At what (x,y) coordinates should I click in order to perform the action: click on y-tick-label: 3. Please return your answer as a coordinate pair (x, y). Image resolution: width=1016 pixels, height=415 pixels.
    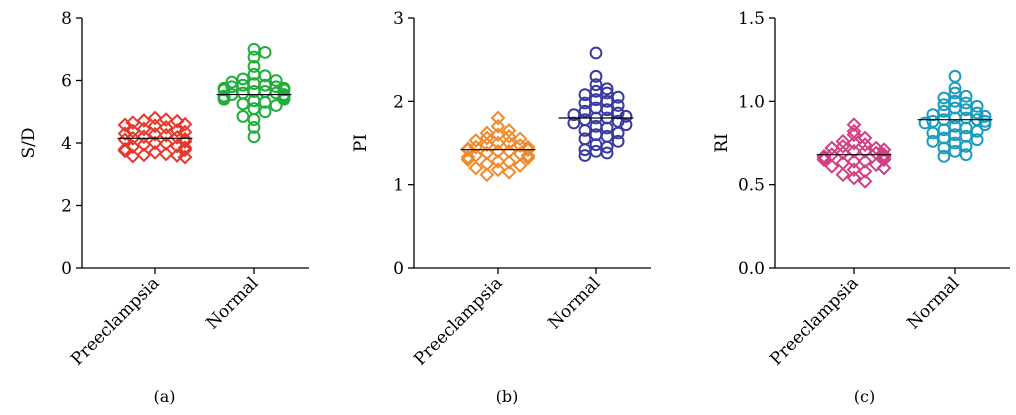
    Looking at the image, I should click on (398, 19).